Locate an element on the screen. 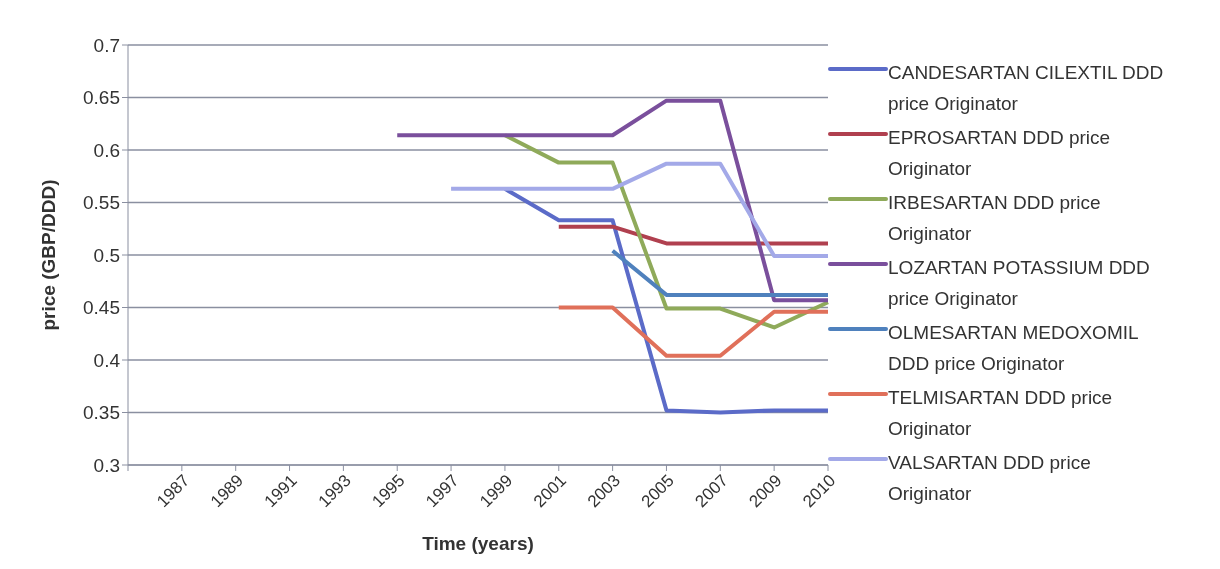 This screenshot has height=569, width=1220. y-tick-label: 0.5 is located at coordinates (106, 255).